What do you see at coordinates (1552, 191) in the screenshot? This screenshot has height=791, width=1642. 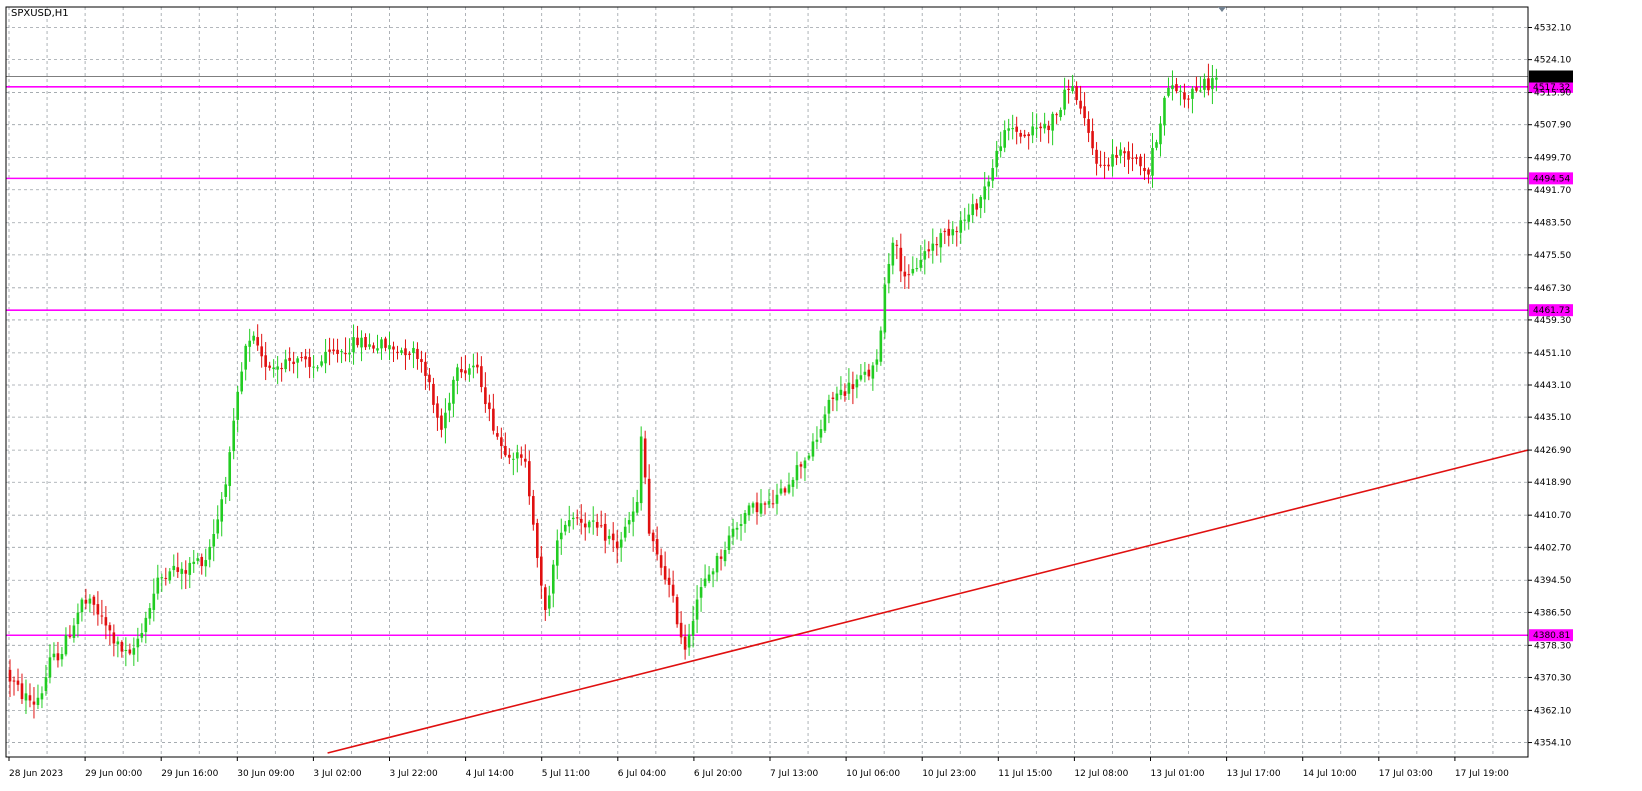 I see `y-tick-label: 4491.70` at bounding box center [1552, 191].